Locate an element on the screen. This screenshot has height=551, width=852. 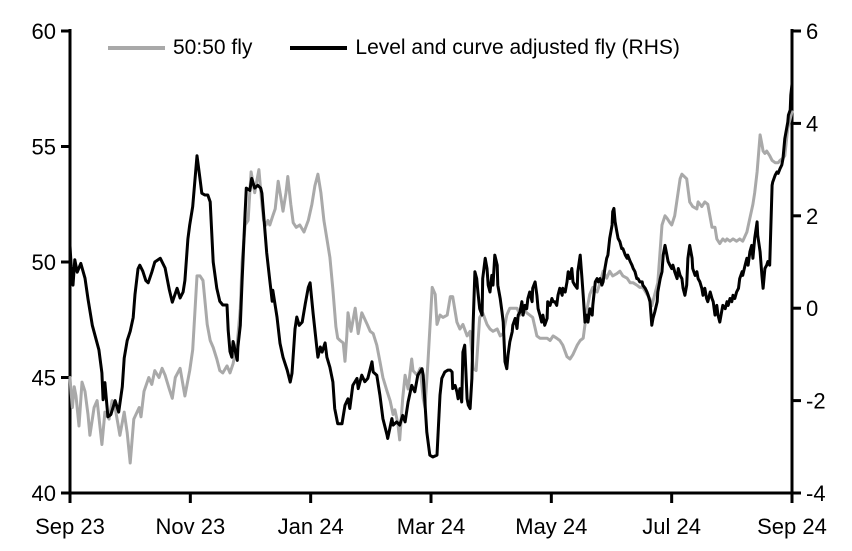
legend-item-5050-fly: 50:50 fly is located at coordinates (180, 48).